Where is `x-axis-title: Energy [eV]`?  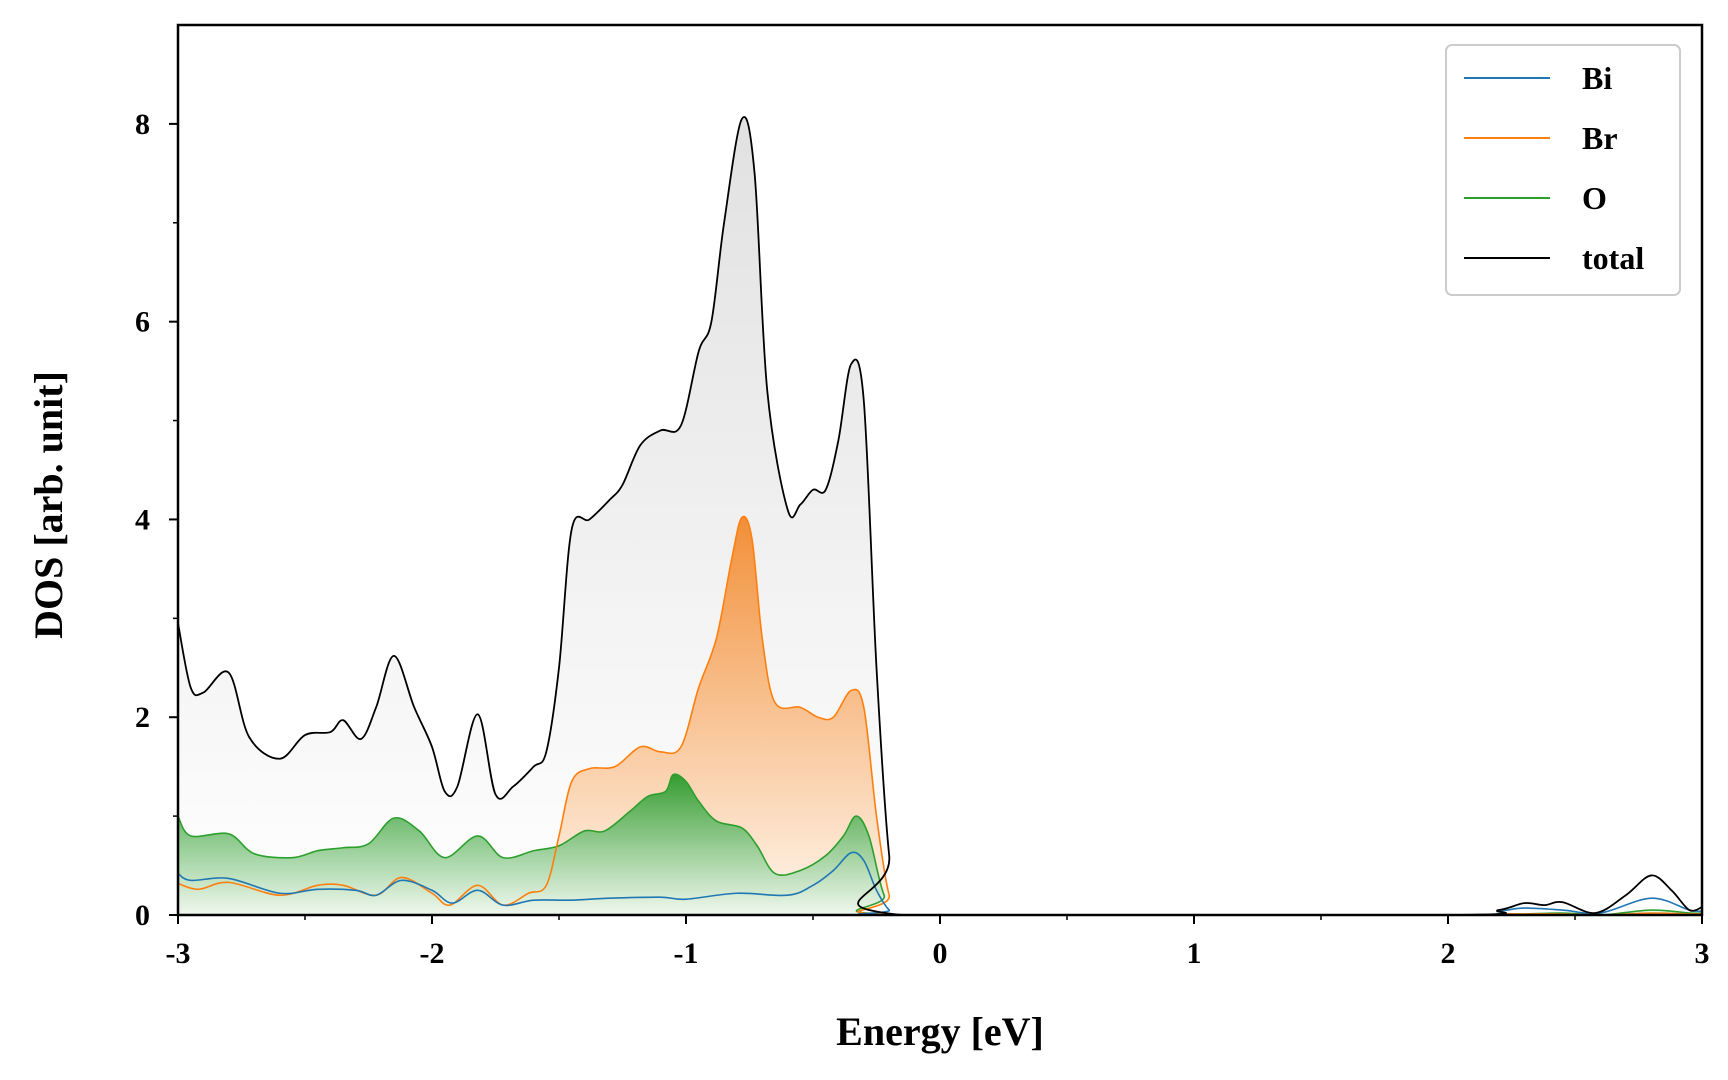
x-axis-title: Energy [eV] is located at coordinates (940, 1031).